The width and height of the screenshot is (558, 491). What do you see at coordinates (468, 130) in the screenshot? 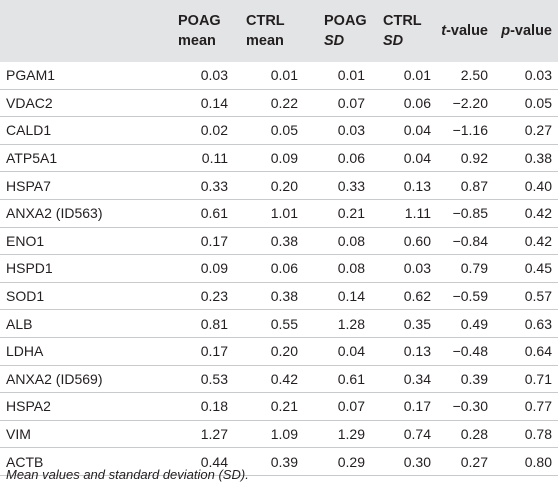
I see `cell-t-value: −1.16` at bounding box center [468, 130].